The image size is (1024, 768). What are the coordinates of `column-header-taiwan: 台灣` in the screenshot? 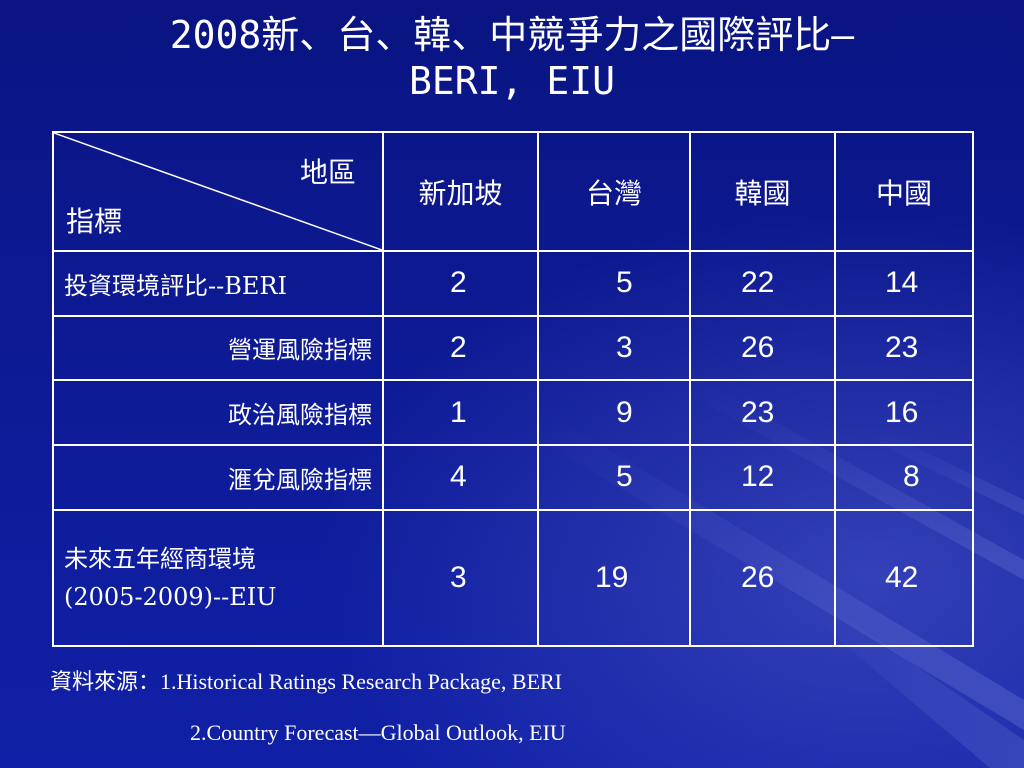 It's located at (614, 191).